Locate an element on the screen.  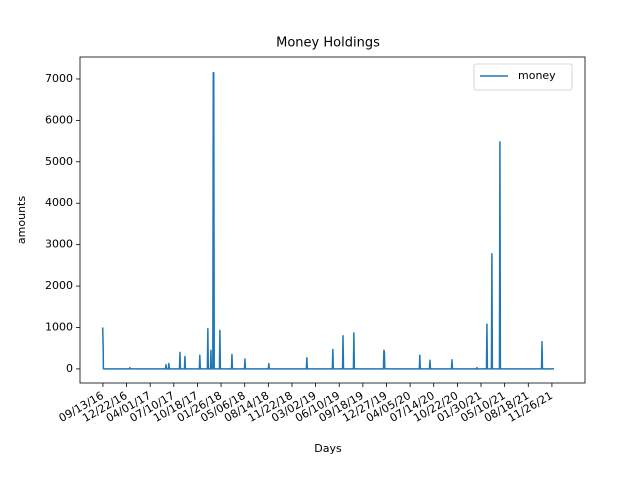
legend-label: money is located at coordinates (537, 75).